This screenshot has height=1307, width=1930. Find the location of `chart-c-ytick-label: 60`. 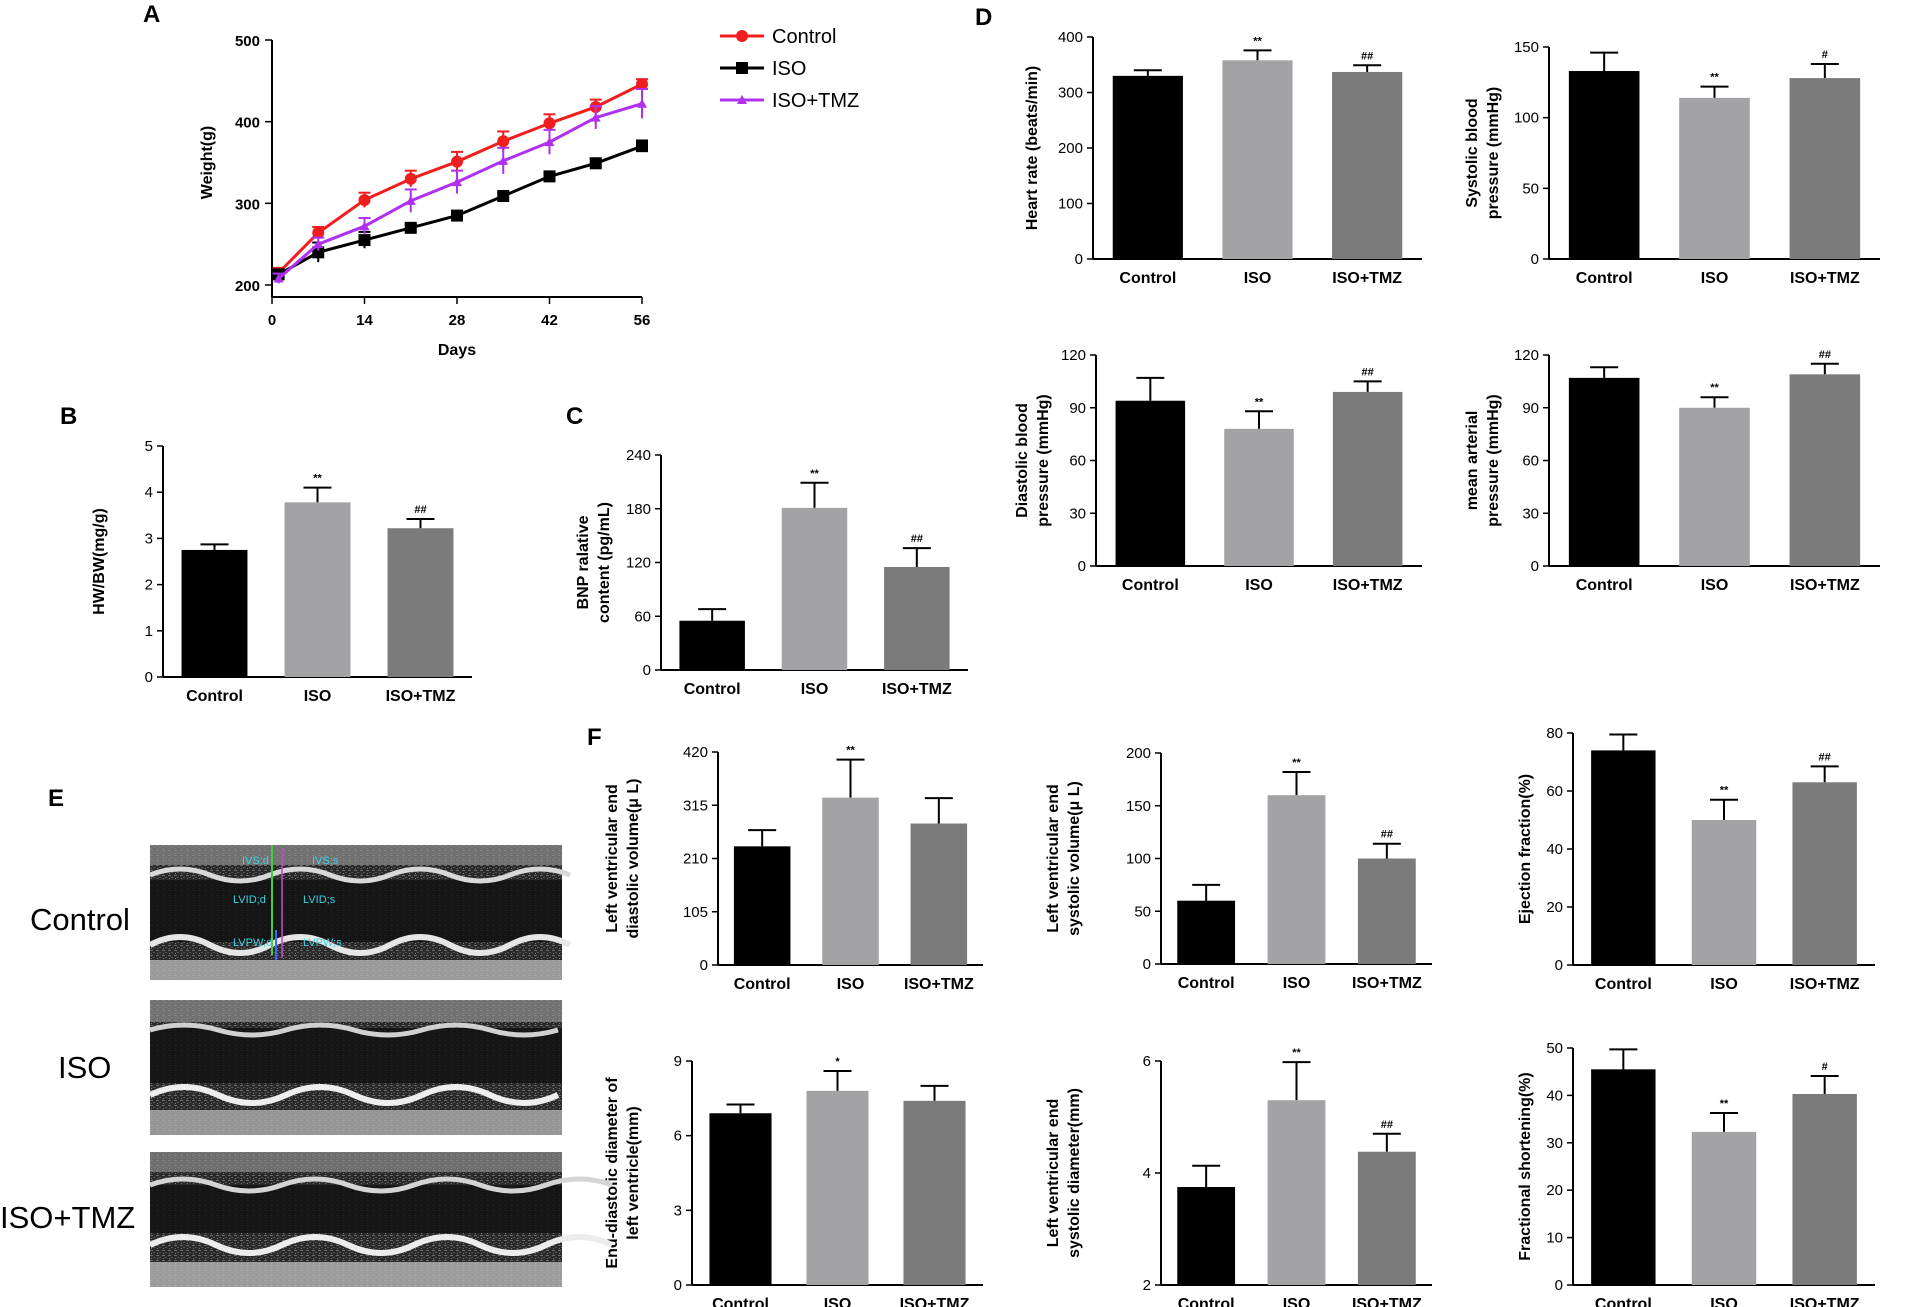

chart-c-ytick-label: 60 is located at coordinates (642, 616).